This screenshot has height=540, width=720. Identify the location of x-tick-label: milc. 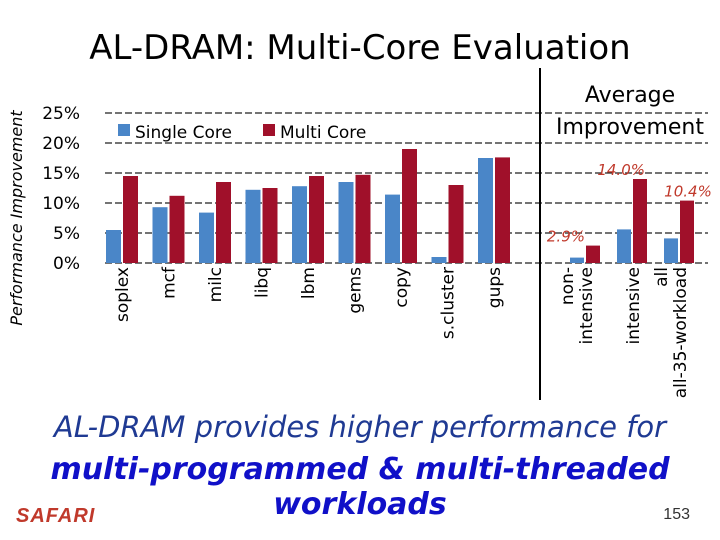
(216, 284).